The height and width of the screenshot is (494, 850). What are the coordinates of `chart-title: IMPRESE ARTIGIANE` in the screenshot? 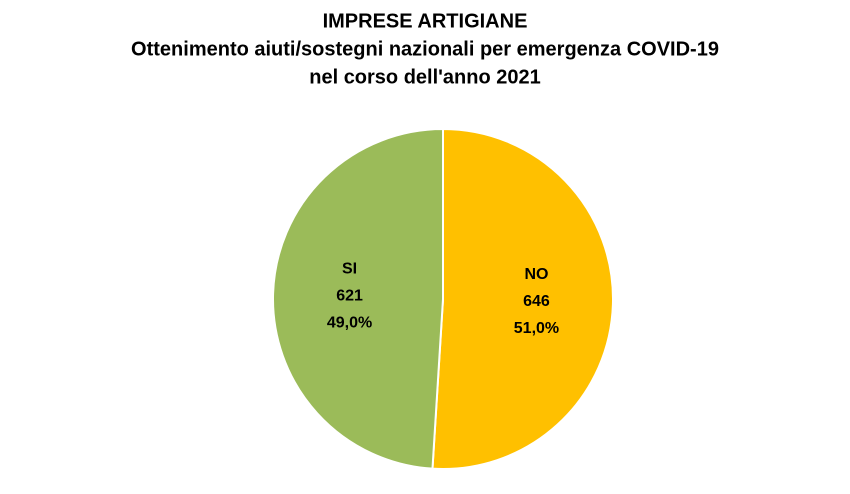 It's located at (425, 21).